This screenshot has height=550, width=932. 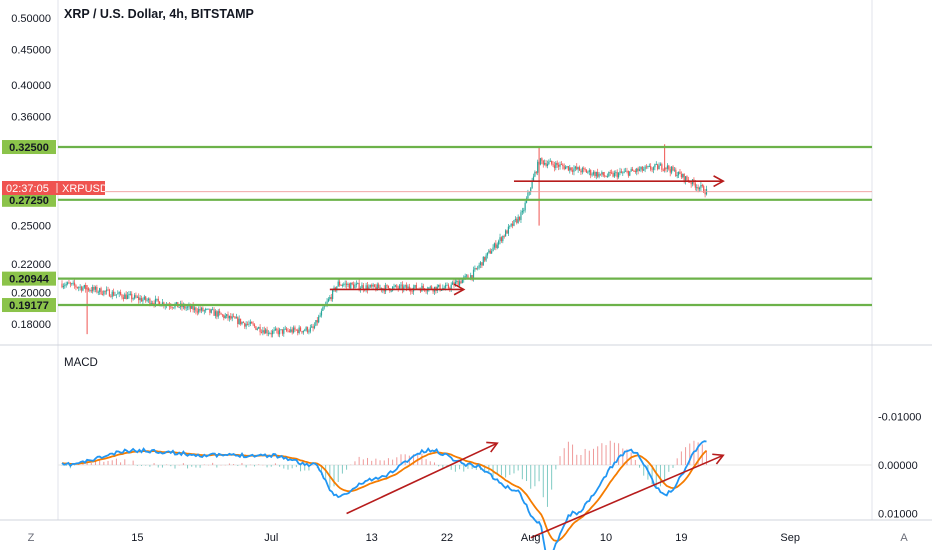 What do you see at coordinates (898, 466) in the screenshot?
I see `macd-tick-label: 0.00000` at bounding box center [898, 466].